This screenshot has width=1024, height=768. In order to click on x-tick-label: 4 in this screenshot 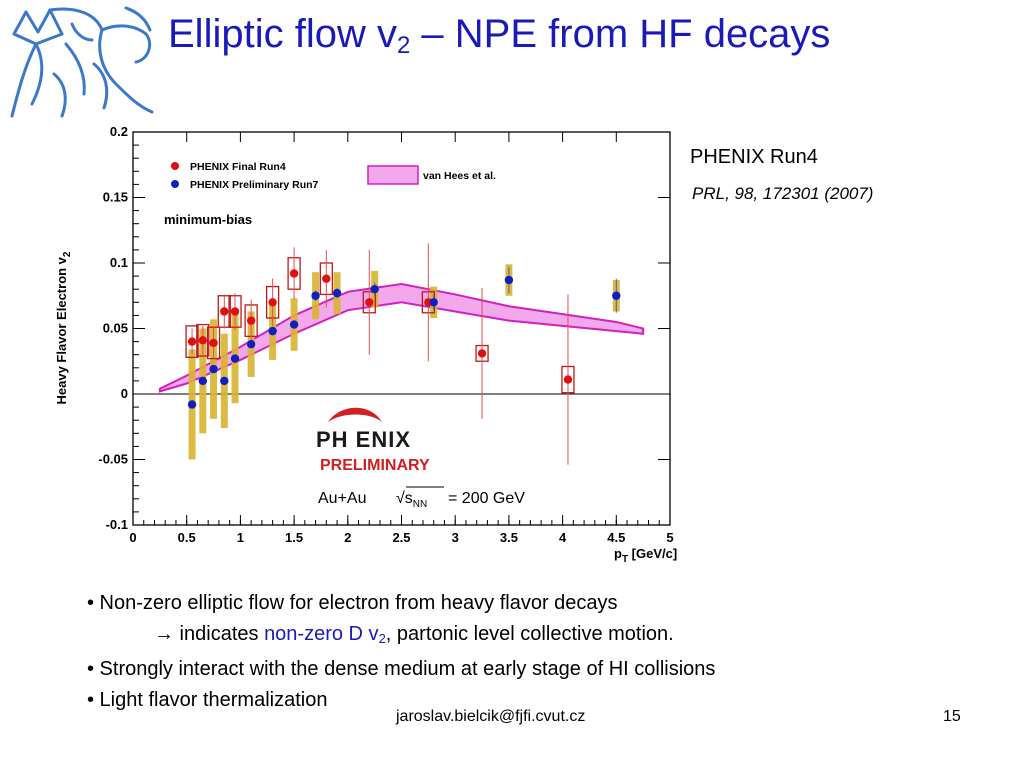, I will do `click(563, 537)`.